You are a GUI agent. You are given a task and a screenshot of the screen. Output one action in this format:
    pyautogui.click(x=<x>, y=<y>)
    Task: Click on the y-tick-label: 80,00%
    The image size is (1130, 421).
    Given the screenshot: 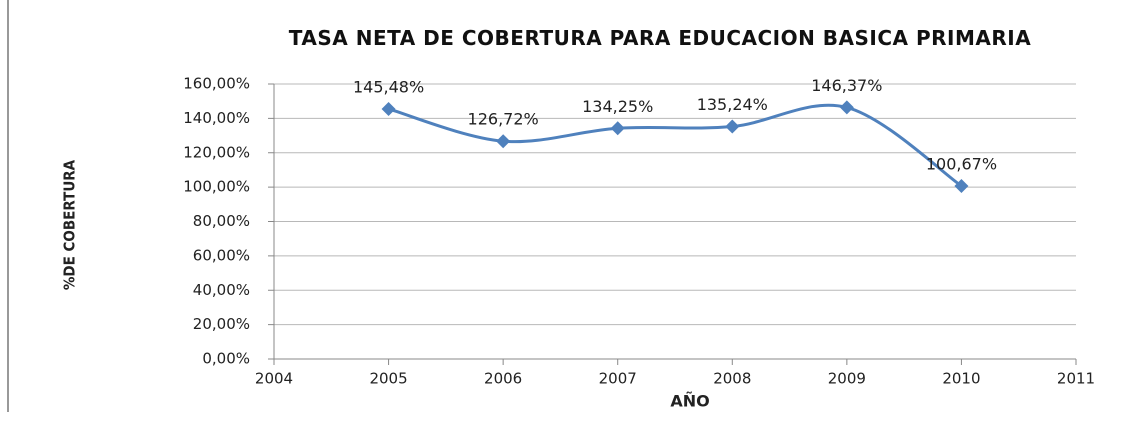 What is the action you would take?
    pyautogui.click(x=221, y=221)
    